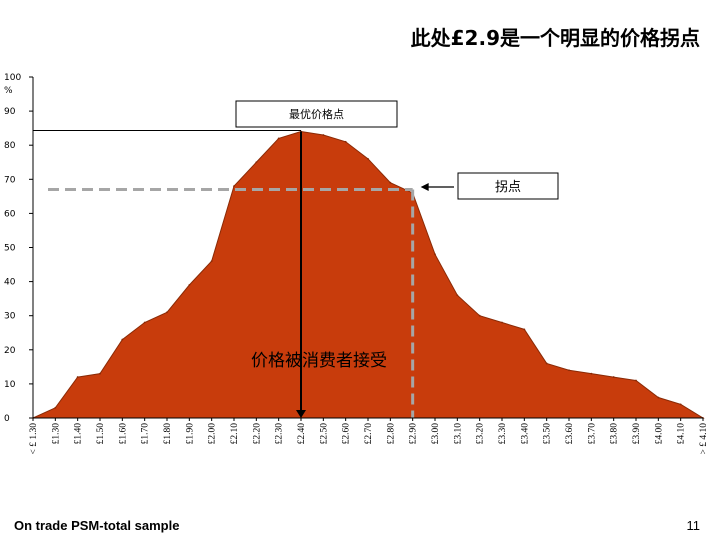 This screenshot has height=540, width=720. I want to click on inflection-label-box, so click(508, 186).